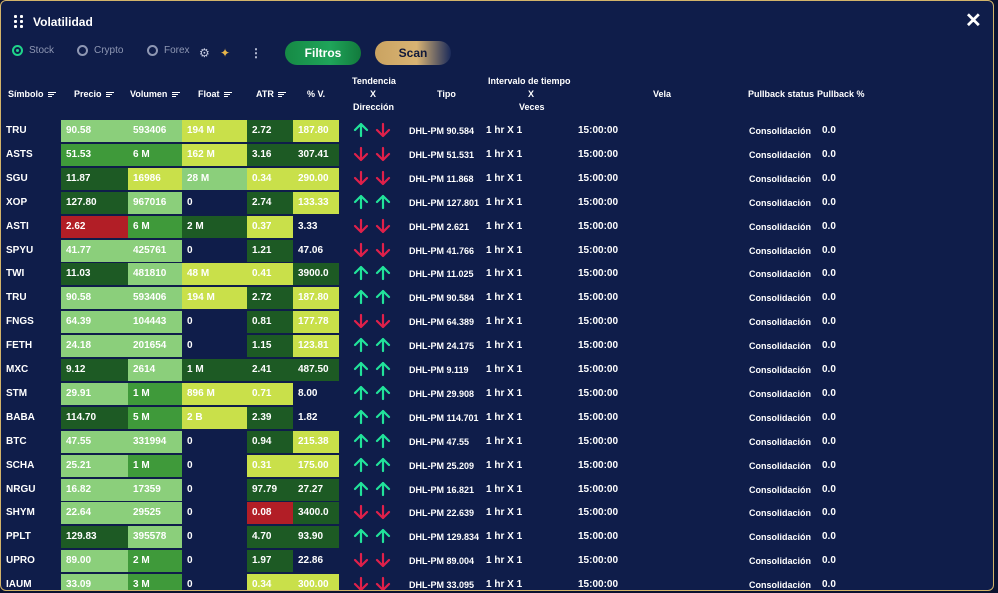 This screenshot has height=593, width=998. What do you see at coordinates (20, 22) in the screenshot?
I see `drag-handle-icon` at bounding box center [20, 22].